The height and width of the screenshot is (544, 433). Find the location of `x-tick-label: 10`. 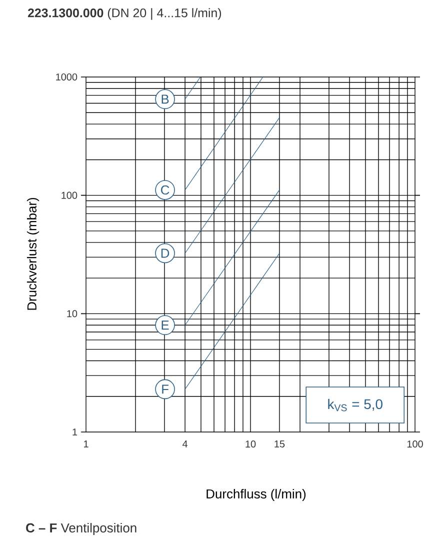

x-tick-label: 10 is located at coordinates (251, 444).